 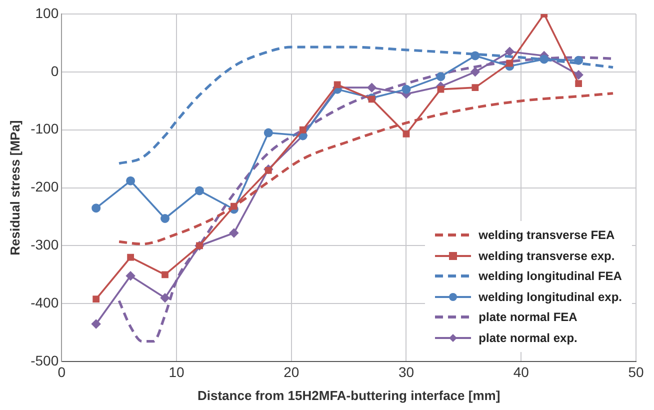 I want to click on legend-label: plate normal FEA, so click(x=528, y=317).